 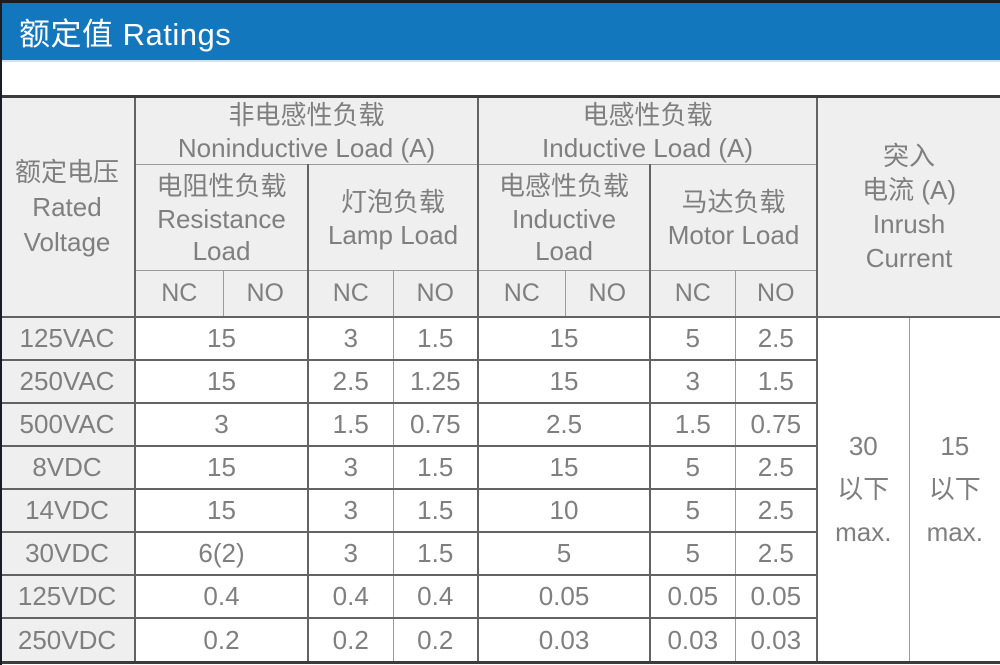 I want to click on cell-lamp-nc: 0.2, so click(x=350, y=639).